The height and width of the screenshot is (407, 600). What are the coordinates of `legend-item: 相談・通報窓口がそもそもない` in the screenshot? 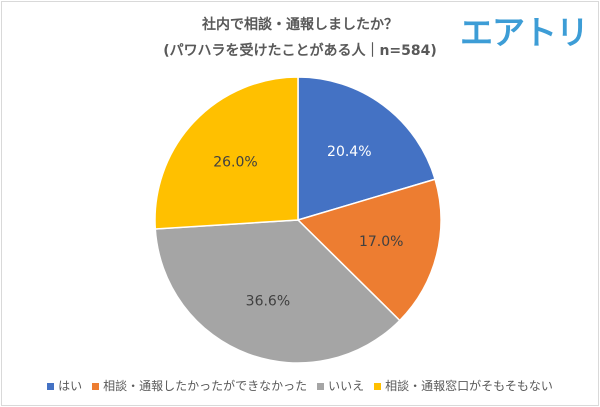 It's located at (463, 385).